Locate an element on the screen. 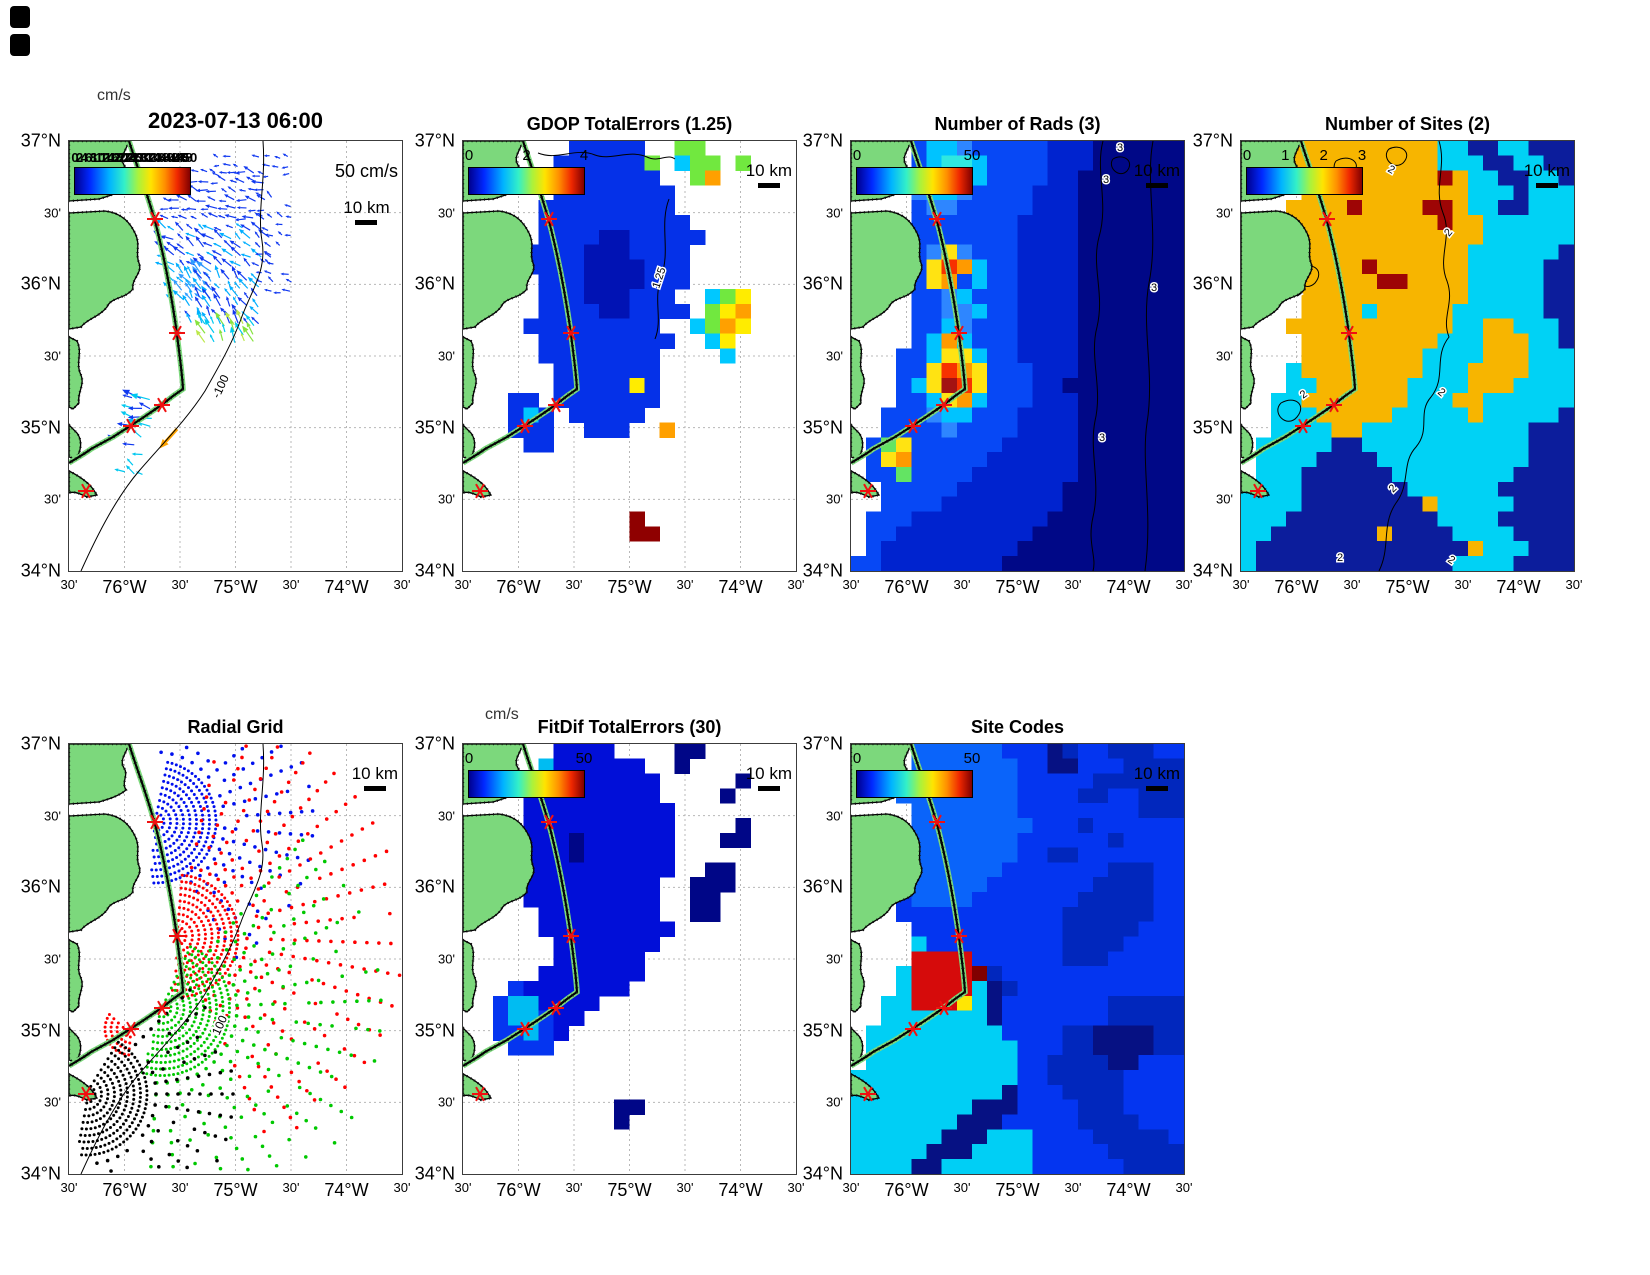  colorbar-tick-label: 48 is located at coordinates (185, 157).